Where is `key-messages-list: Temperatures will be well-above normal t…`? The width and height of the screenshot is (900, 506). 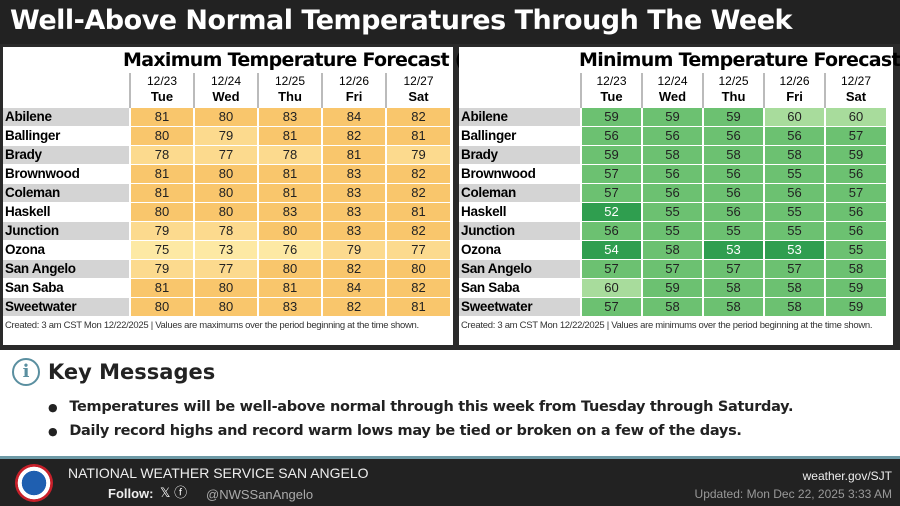
key-messages-list: Temperatures will be well-above normal t… is located at coordinates (420, 422).